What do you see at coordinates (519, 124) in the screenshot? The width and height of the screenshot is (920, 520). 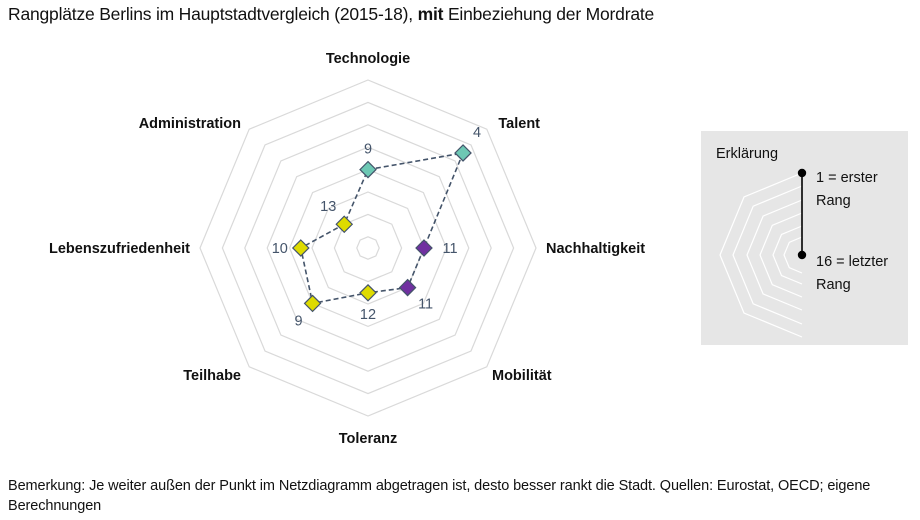 I see `axis-label-talent: Talent` at bounding box center [519, 124].